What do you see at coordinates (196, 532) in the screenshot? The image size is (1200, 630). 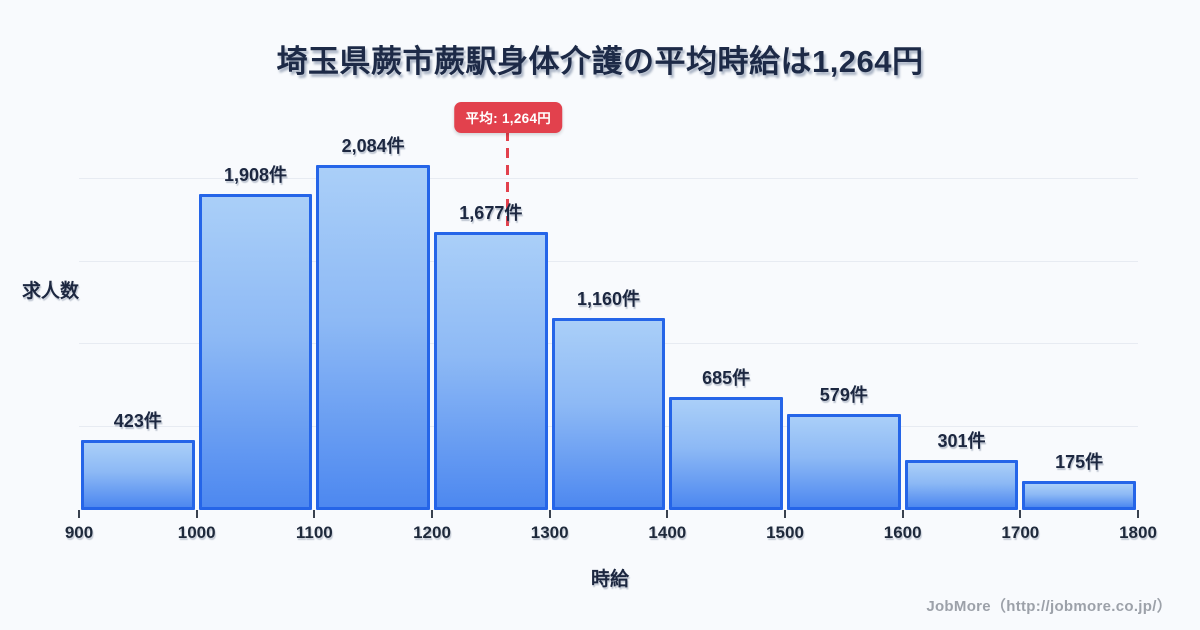 I see `x-tick-label: 1000` at bounding box center [196, 532].